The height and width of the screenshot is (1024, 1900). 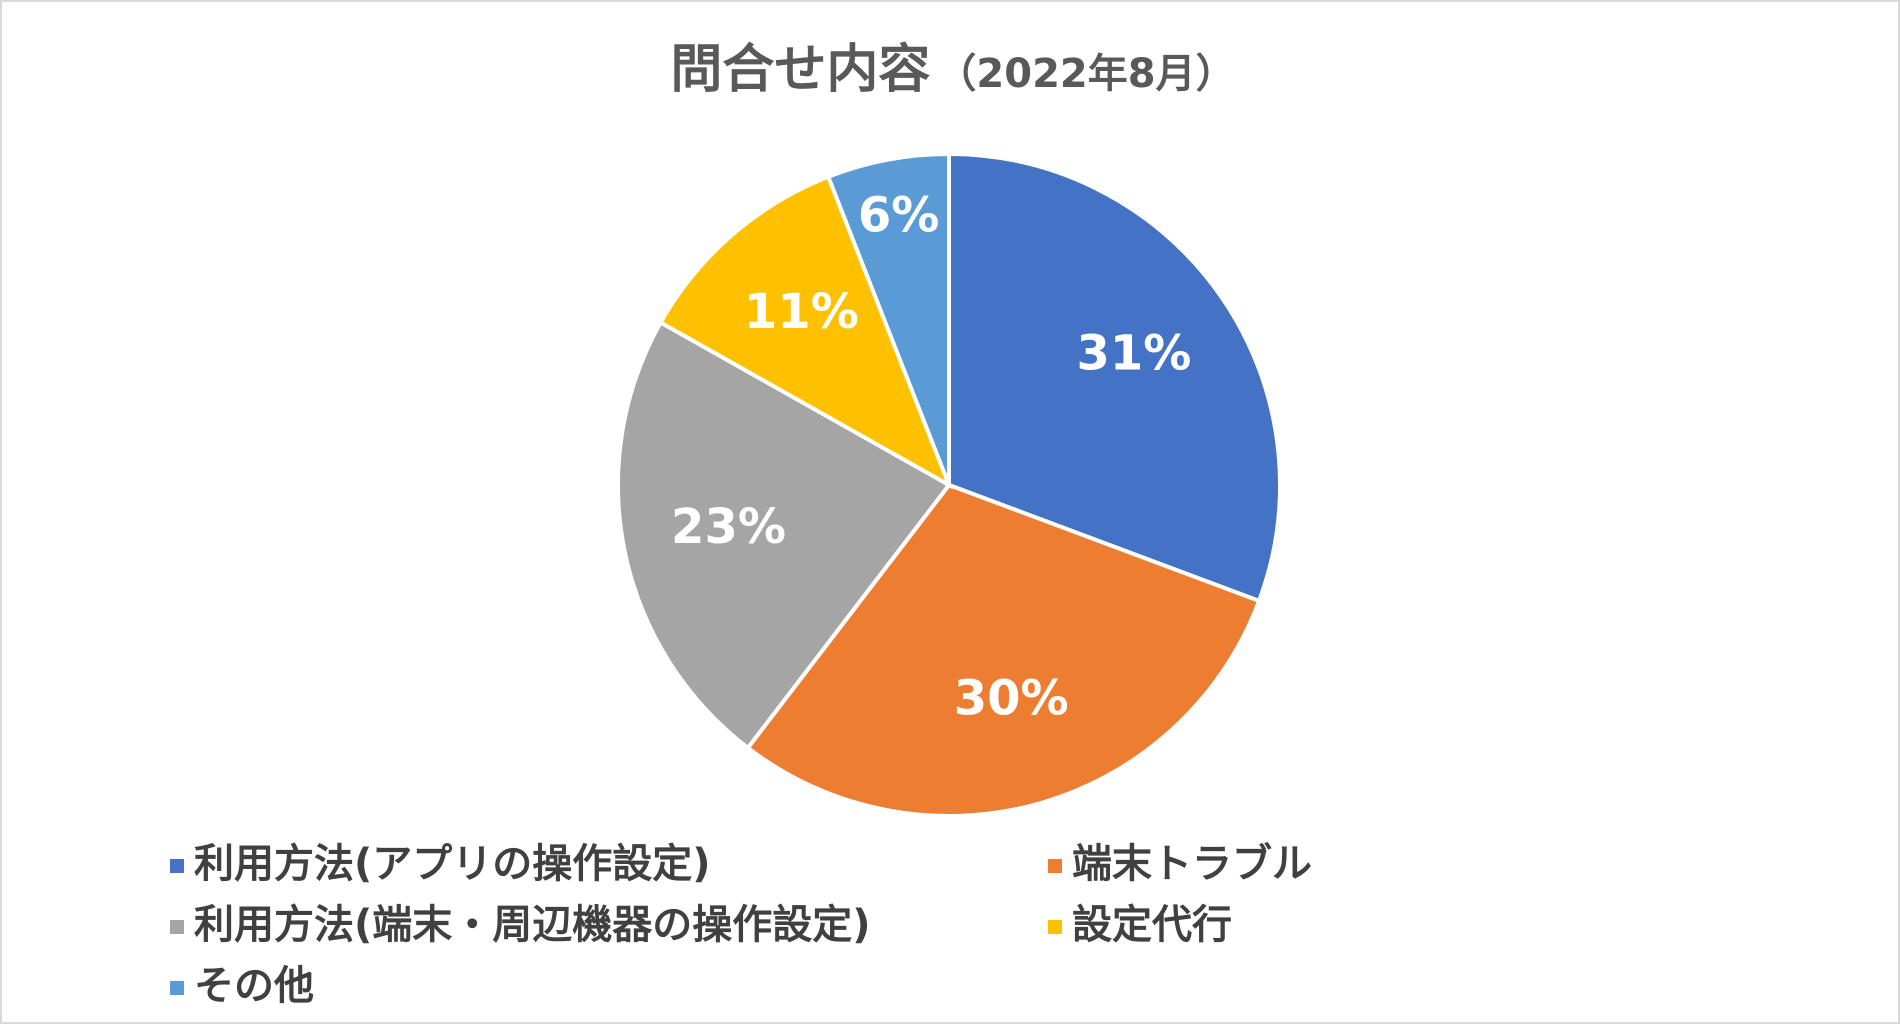 I want to click on legend-label: その他, so click(x=254, y=986).